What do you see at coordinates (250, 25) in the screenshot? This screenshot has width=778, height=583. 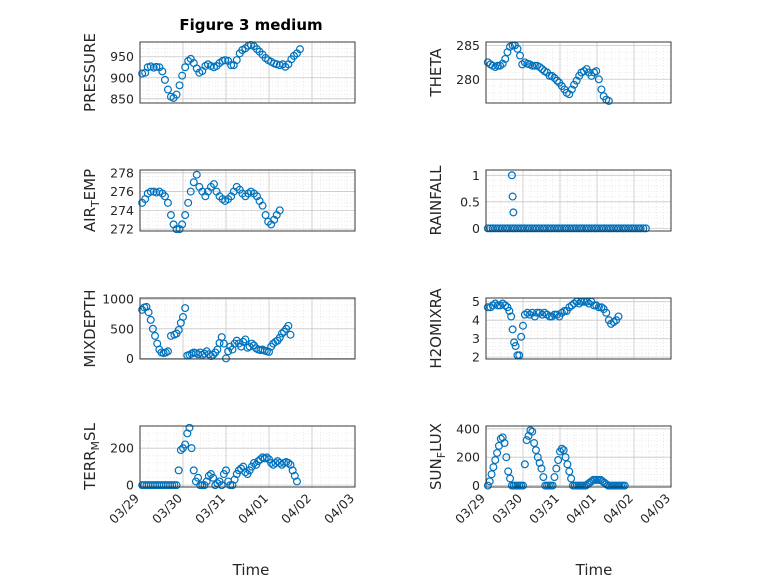 I see `figure-title: Figure 3 medium` at bounding box center [250, 25].